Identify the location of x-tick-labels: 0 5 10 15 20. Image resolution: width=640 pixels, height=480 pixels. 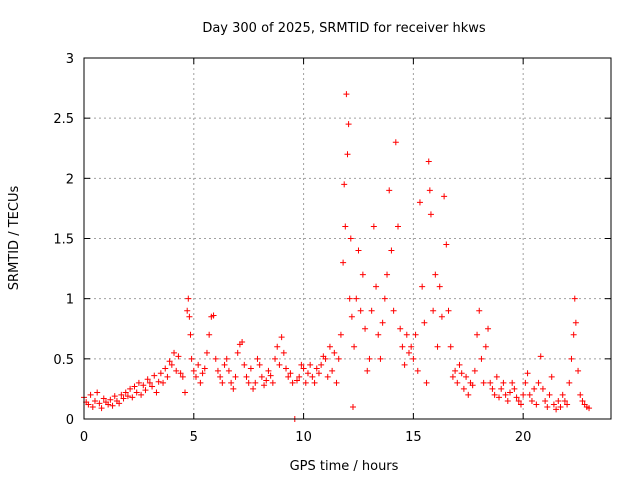
(306, 437).